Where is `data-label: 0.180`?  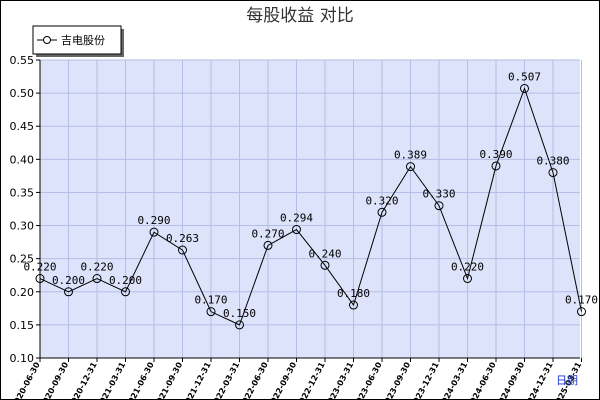 data-label: 0.180 is located at coordinates (353, 293).